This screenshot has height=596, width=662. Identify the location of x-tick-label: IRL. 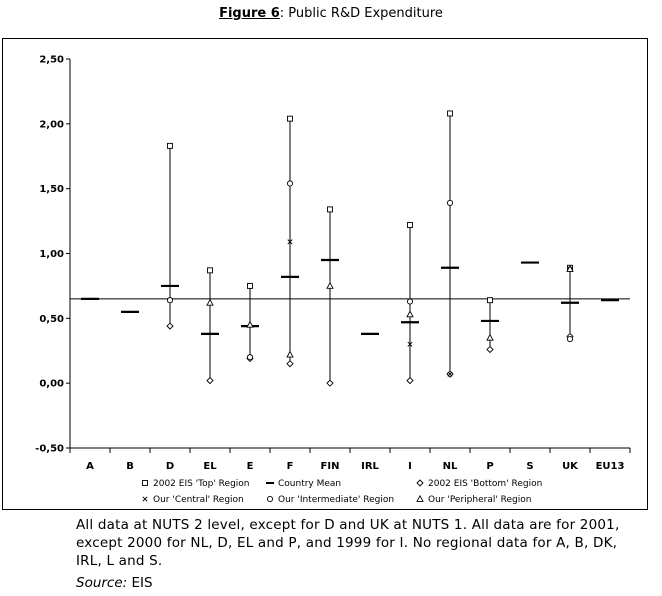
(370, 466).